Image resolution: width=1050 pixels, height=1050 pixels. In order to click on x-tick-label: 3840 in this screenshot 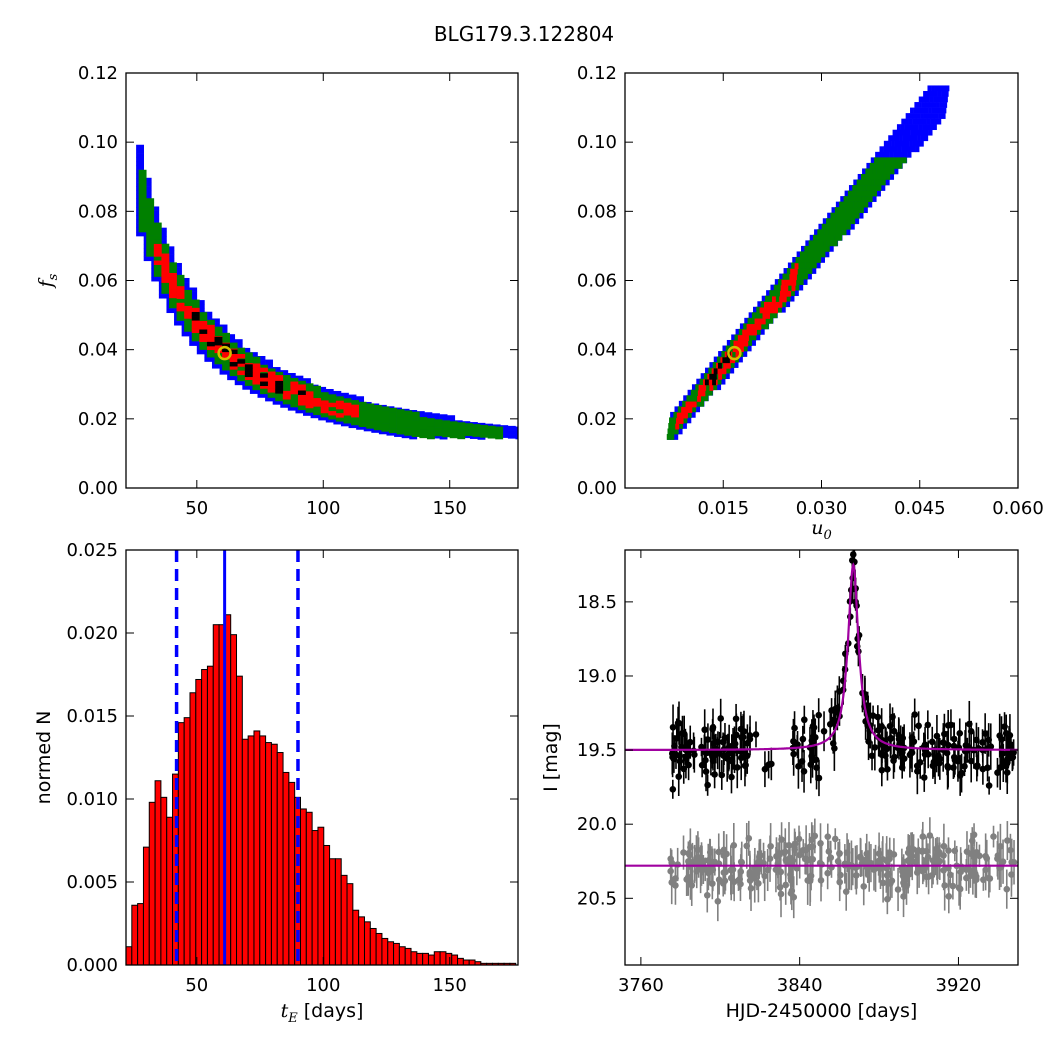, I will do `click(800, 985)`.